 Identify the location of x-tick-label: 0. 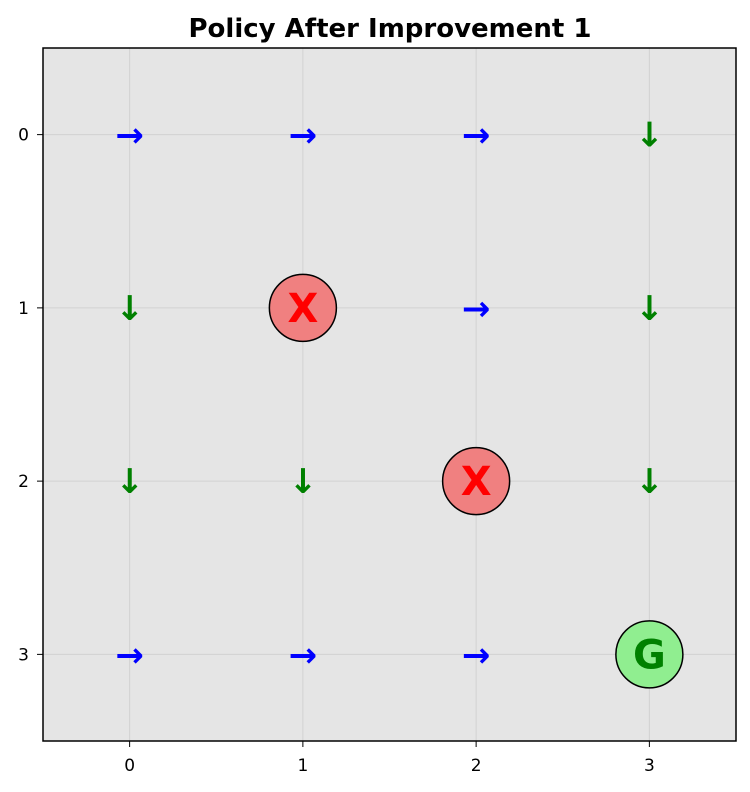
(129, 766).